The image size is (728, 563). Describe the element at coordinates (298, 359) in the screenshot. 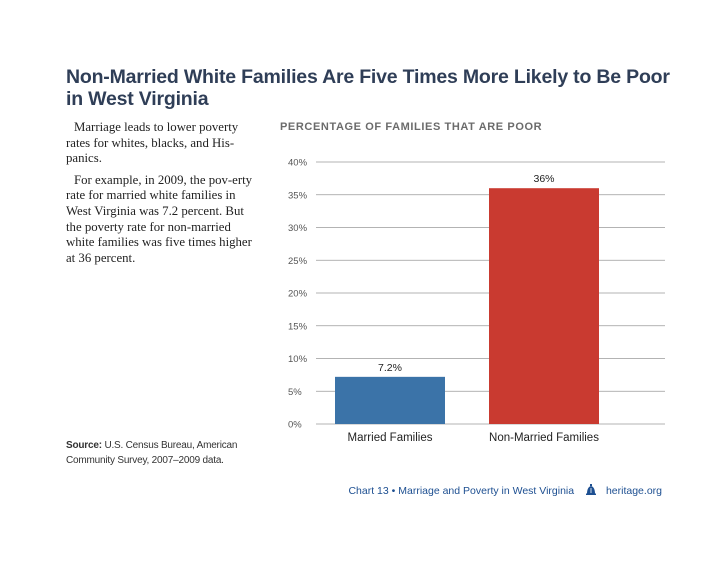

I see `y-tick-label-10: 10%` at that location.